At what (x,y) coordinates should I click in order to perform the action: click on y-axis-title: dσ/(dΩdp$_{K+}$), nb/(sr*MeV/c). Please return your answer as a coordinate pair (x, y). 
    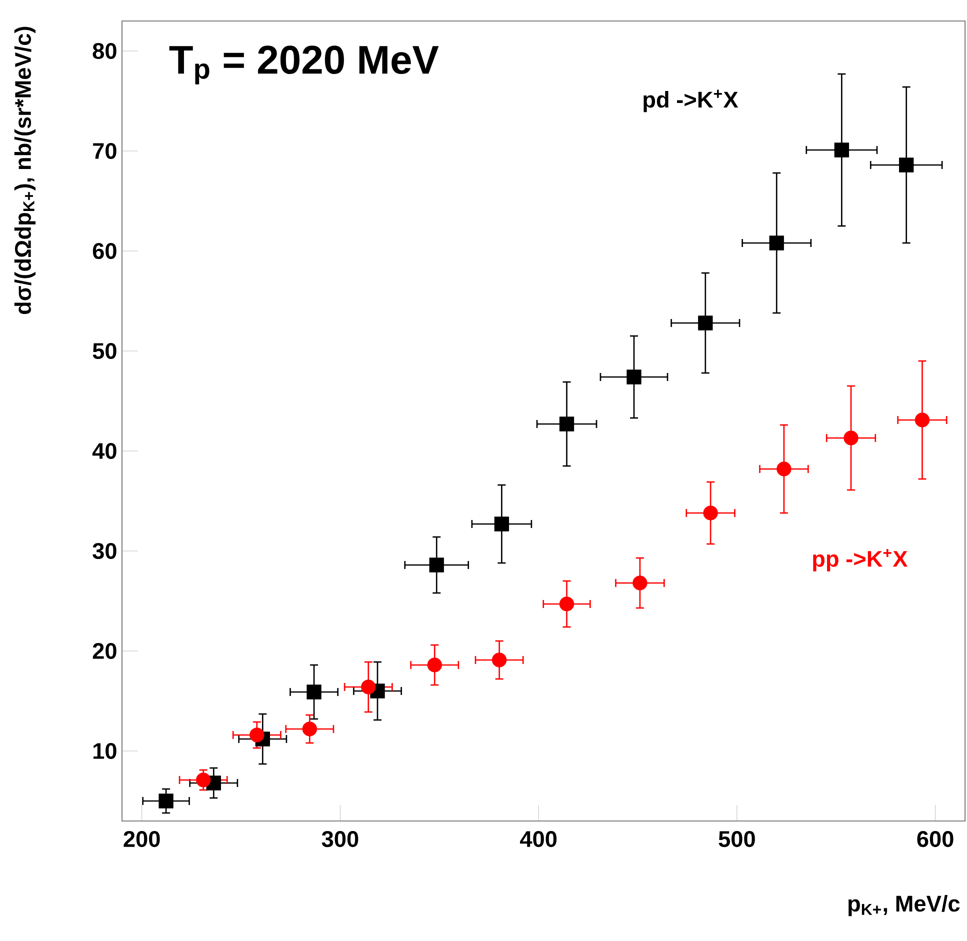
    Looking at the image, I should click on (25, 170).